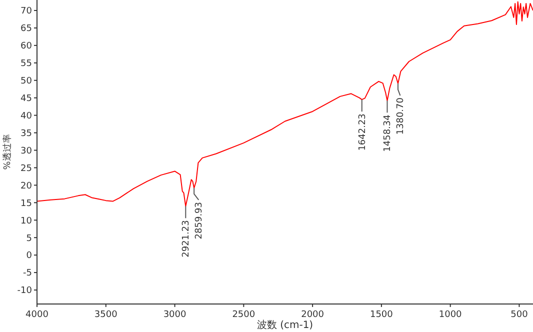 Image resolution: width=533 pixels, height=332 pixels. I want to click on y-tick-label: 30, so click(26, 151).